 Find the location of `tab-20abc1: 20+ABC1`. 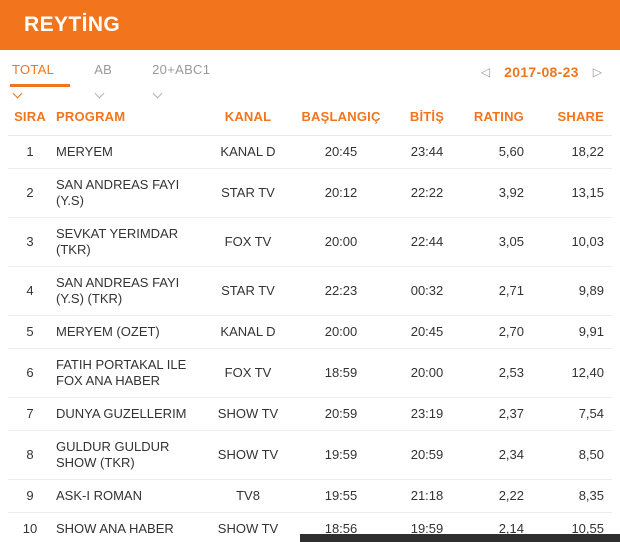

tab-20abc1: 20+ABC1 is located at coordinates (188, 79).